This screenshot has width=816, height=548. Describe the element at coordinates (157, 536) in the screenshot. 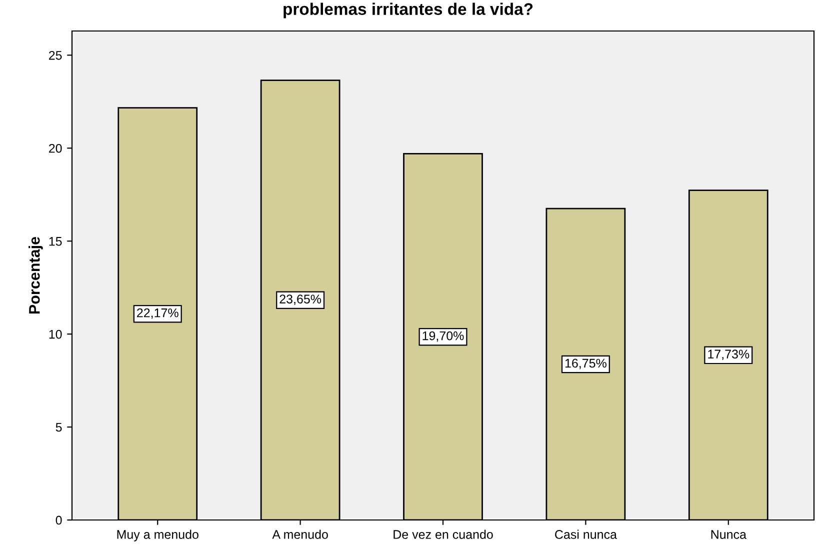

I see `x-tick-label: Muy a menudo` at that location.